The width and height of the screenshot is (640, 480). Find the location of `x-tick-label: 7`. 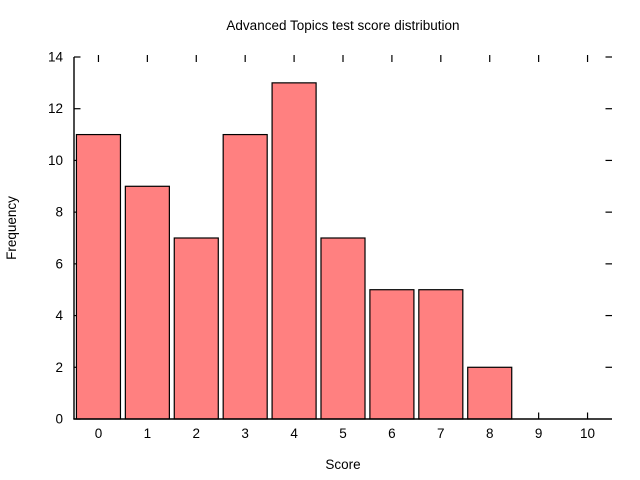

x-tick-label: 7 is located at coordinates (441, 433).